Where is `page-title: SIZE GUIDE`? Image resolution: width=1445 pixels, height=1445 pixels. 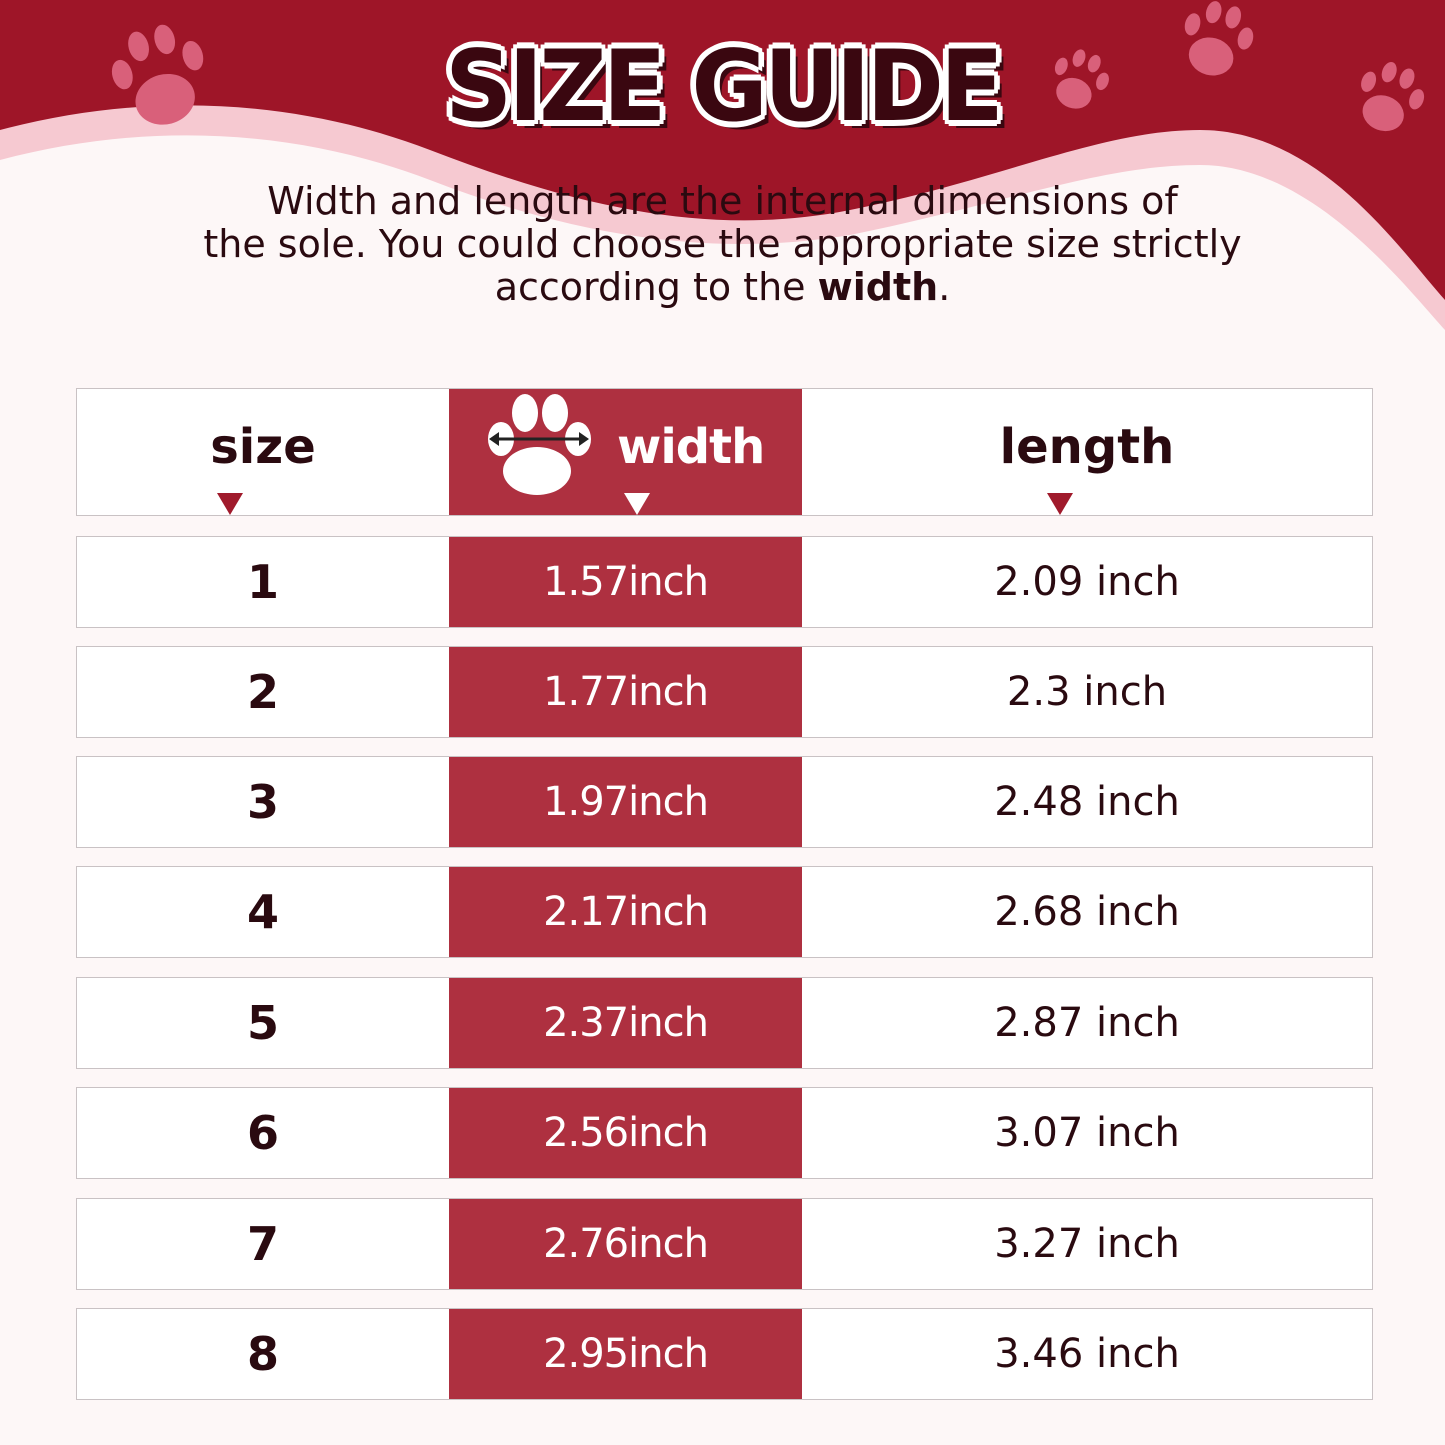
page-title: SIZE GUIDE is located at coordinates (724, 87).